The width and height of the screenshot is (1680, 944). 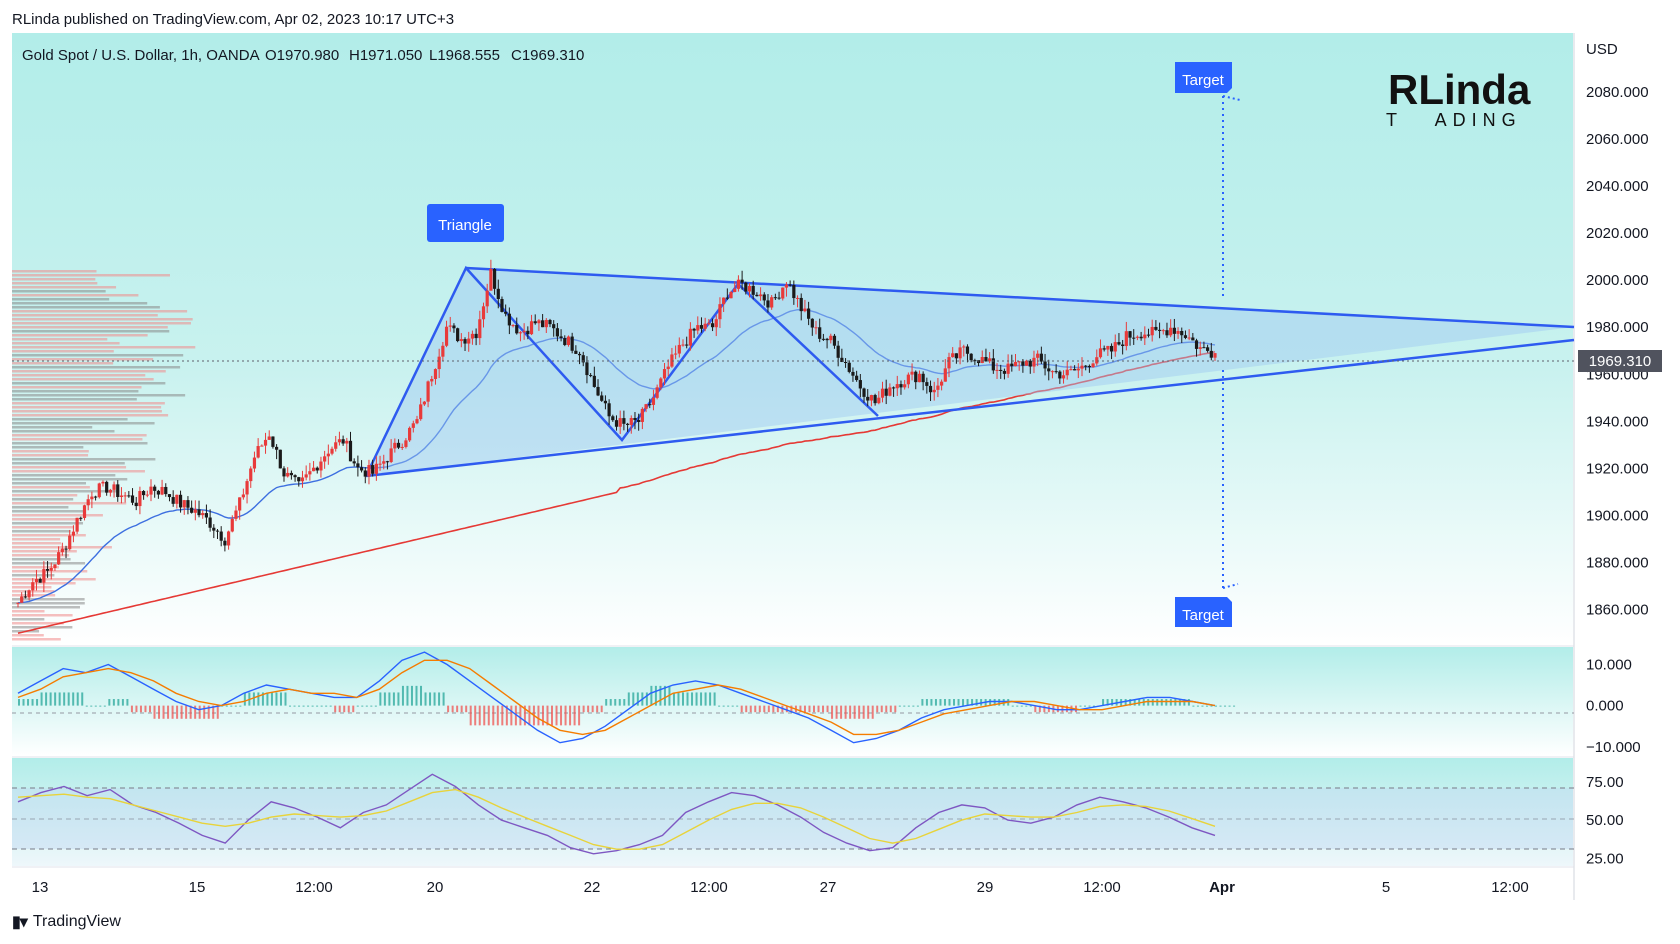 I want to click on rsi-tick-label: 50.00, so click(x=1605, y=820).